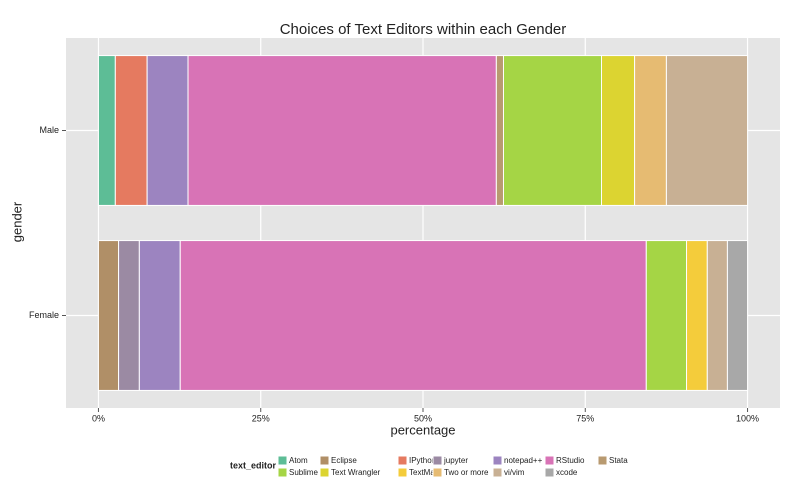 This screenshot has width=800, height=502. Describe the element at coordinates (455, 460) in the screenshot. I see `legend-label: jupyter` at that location.